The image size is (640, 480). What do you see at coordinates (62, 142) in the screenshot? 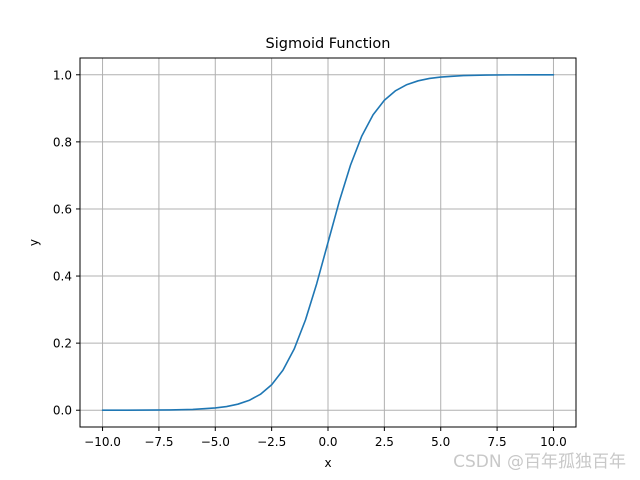
I see `y-tick-label: 0.8` at bounding box center [62, 142].